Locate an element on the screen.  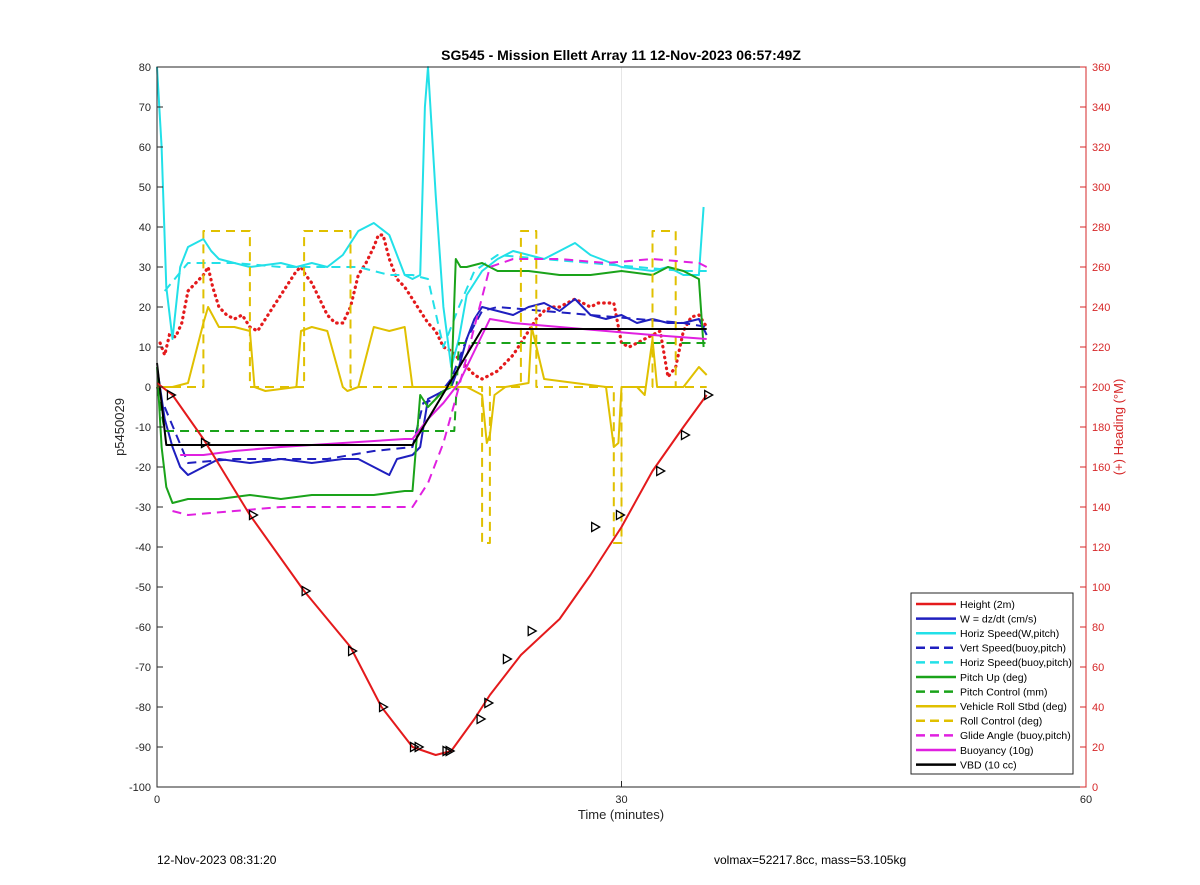
legend-box is located at coordinates (992, 683).